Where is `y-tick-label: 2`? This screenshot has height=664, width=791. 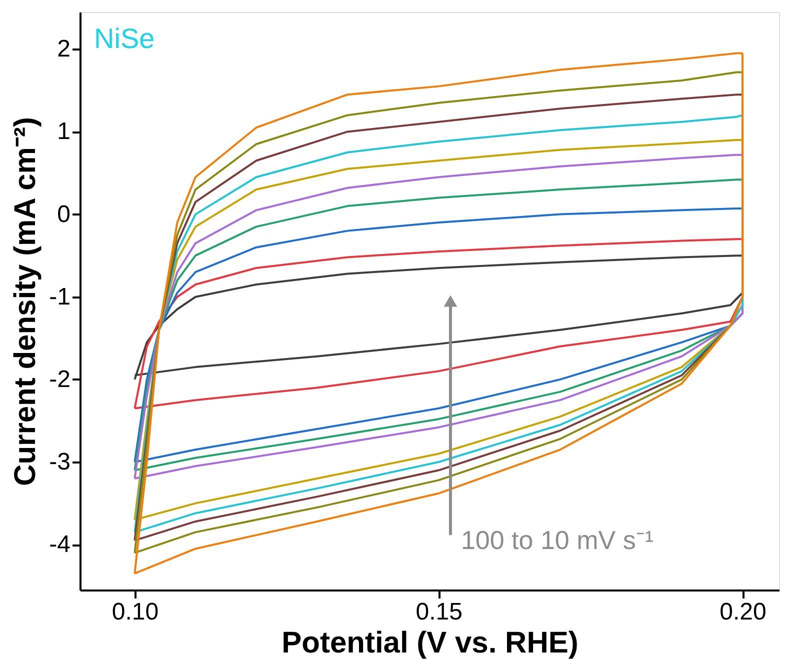
y-tick-label: 2 is located at coordinates (63, 49).